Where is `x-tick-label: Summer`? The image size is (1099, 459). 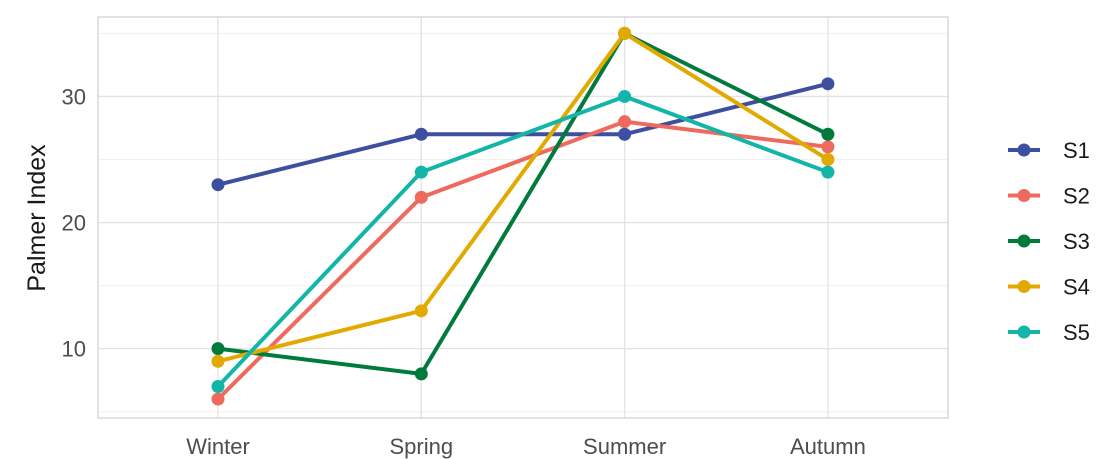
x-tick-label: Summer is located at coordinates (624, 446).